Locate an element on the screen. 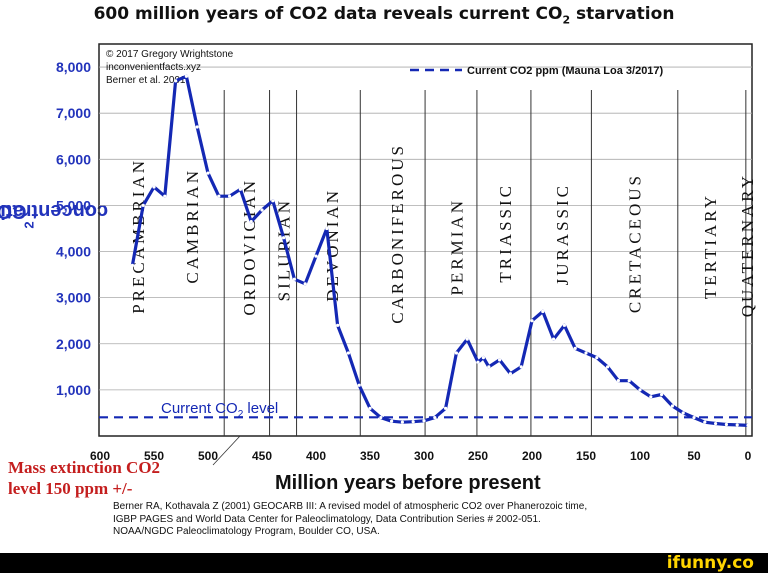 This screenshot has width=768, height=573. y-tick-label-2000: 2,000 is located at coordinates (73, 344).